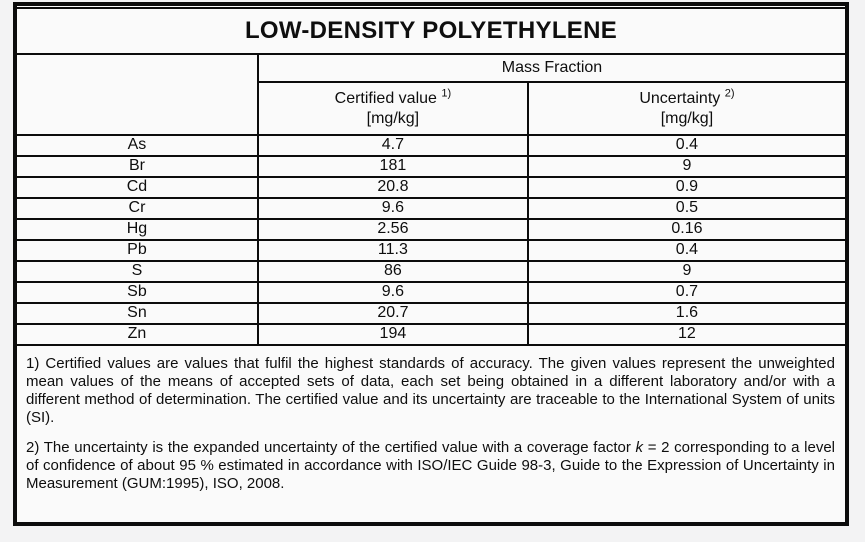  I want to click on table-row: Cd 20.8 0.9, so click(431, 187).